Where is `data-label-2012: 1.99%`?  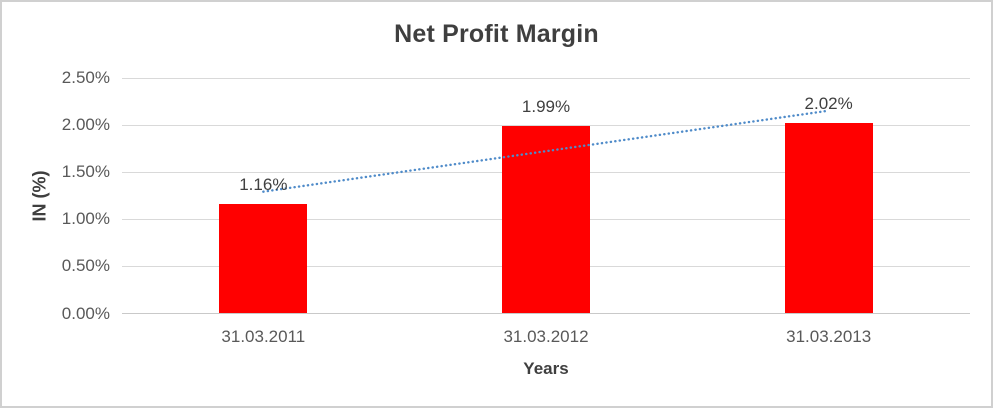 data-label-2012: 1.99% is located at coordinates (546, 106).